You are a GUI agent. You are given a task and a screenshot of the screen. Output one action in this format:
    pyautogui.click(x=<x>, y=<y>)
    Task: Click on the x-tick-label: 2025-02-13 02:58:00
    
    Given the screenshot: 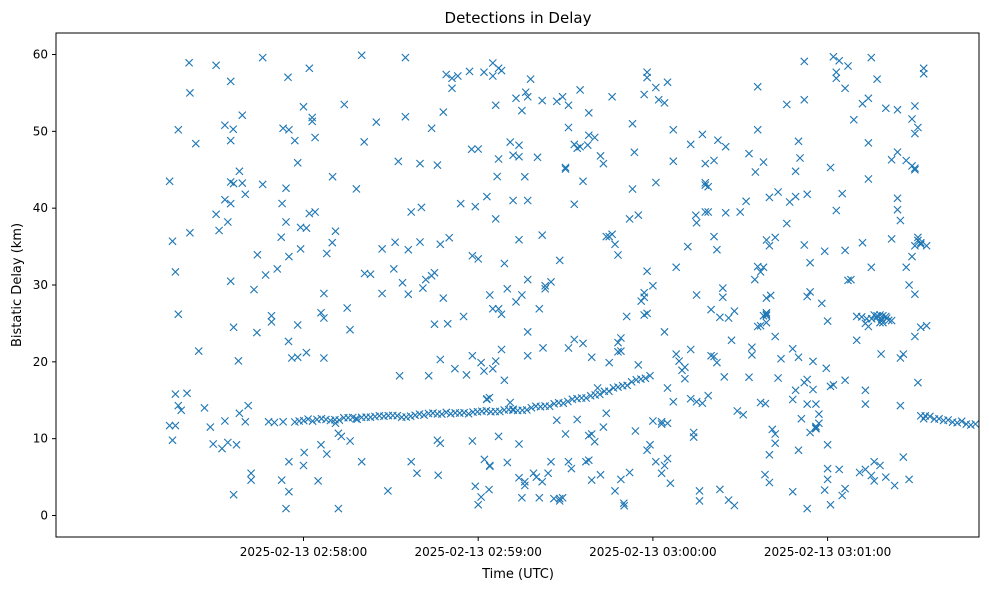 What is the action you would take?
    pyautogui.click(x=303, y=552)
    